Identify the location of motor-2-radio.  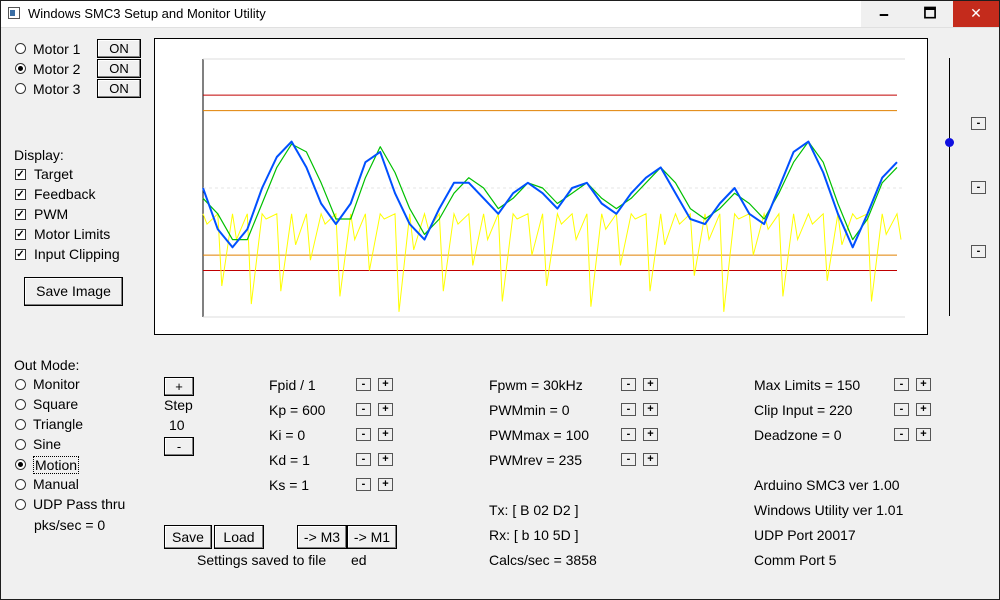
(20, 68).